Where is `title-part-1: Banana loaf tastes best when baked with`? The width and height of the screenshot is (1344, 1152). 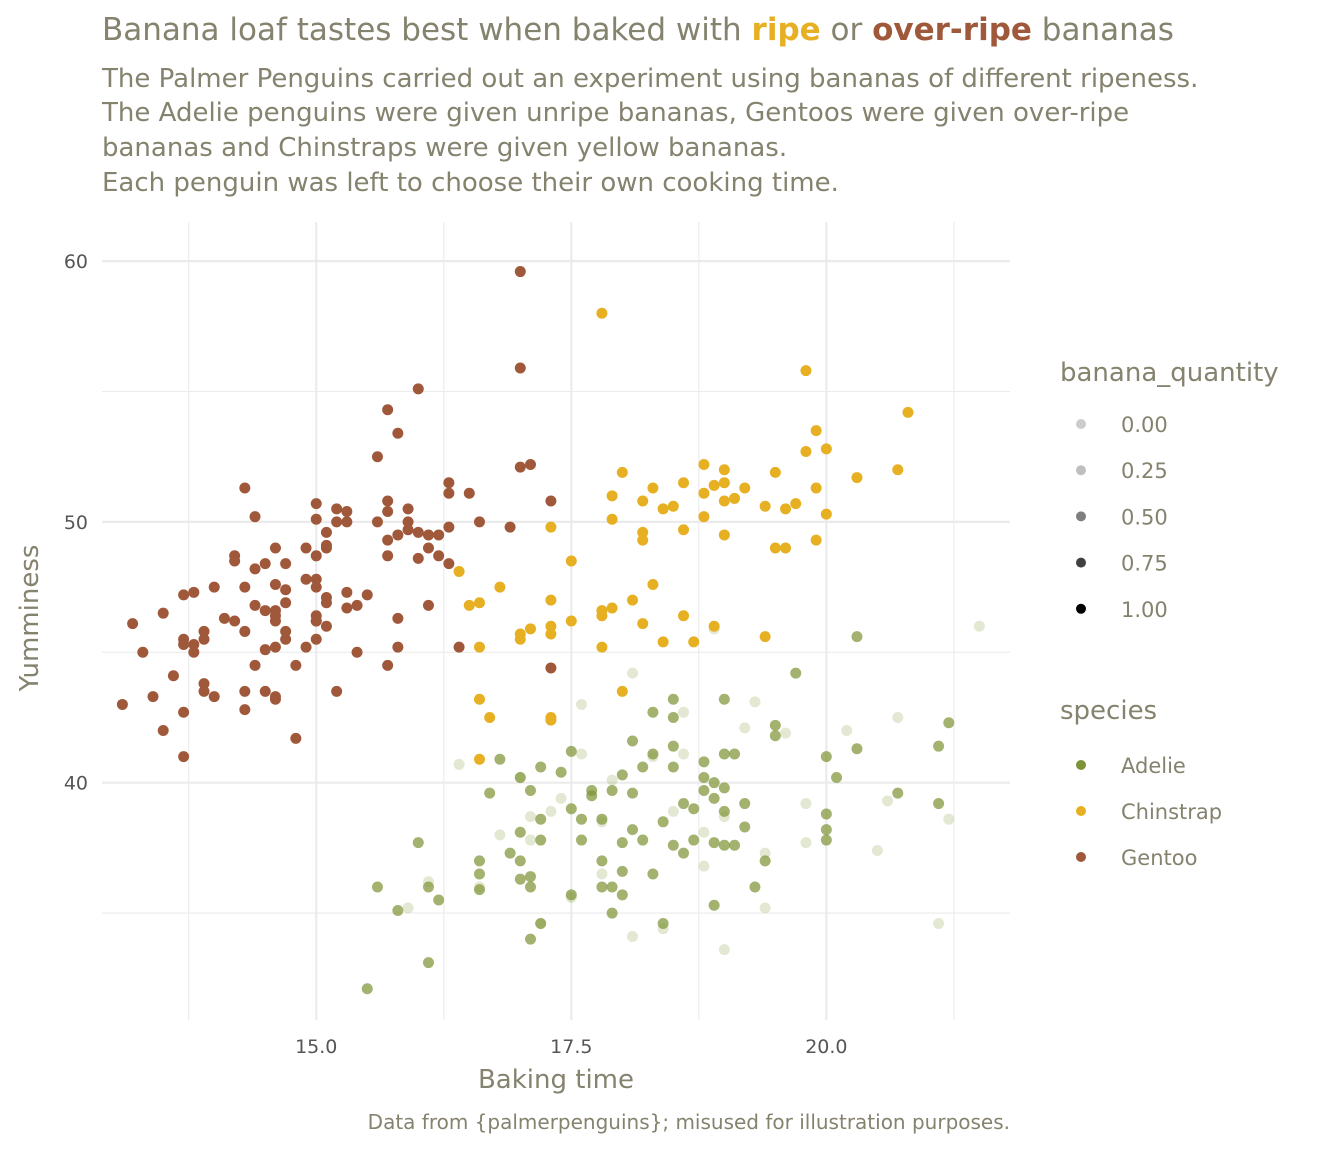 title-part-1: Banana loaf tastes best when baked with is located at coordinates (427, 30).